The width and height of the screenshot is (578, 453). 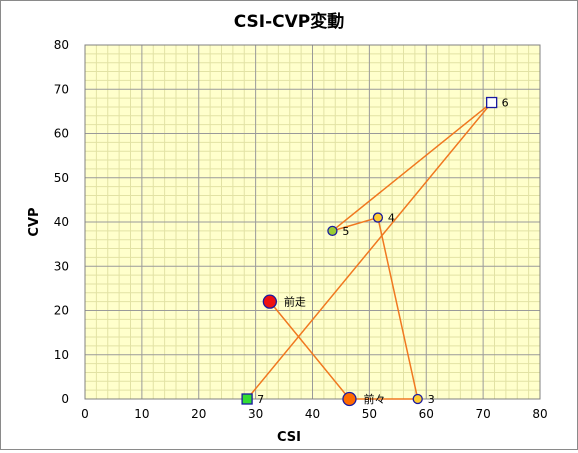 What do you see at coordinates (539, 414) in the screenshot?
I see `x-tick-label: 80` at bounding box center [539, 414].